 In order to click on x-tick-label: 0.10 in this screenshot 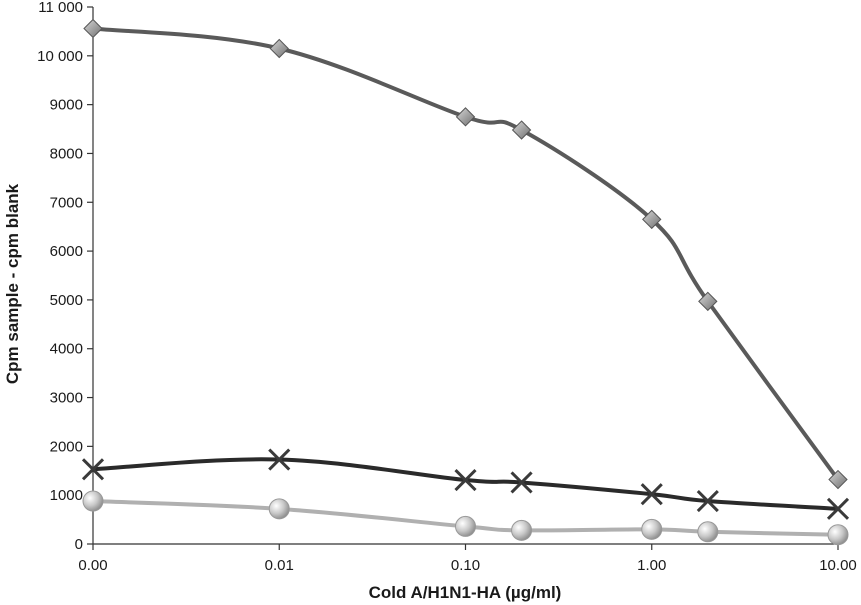, I will do `click(465, 565)`.